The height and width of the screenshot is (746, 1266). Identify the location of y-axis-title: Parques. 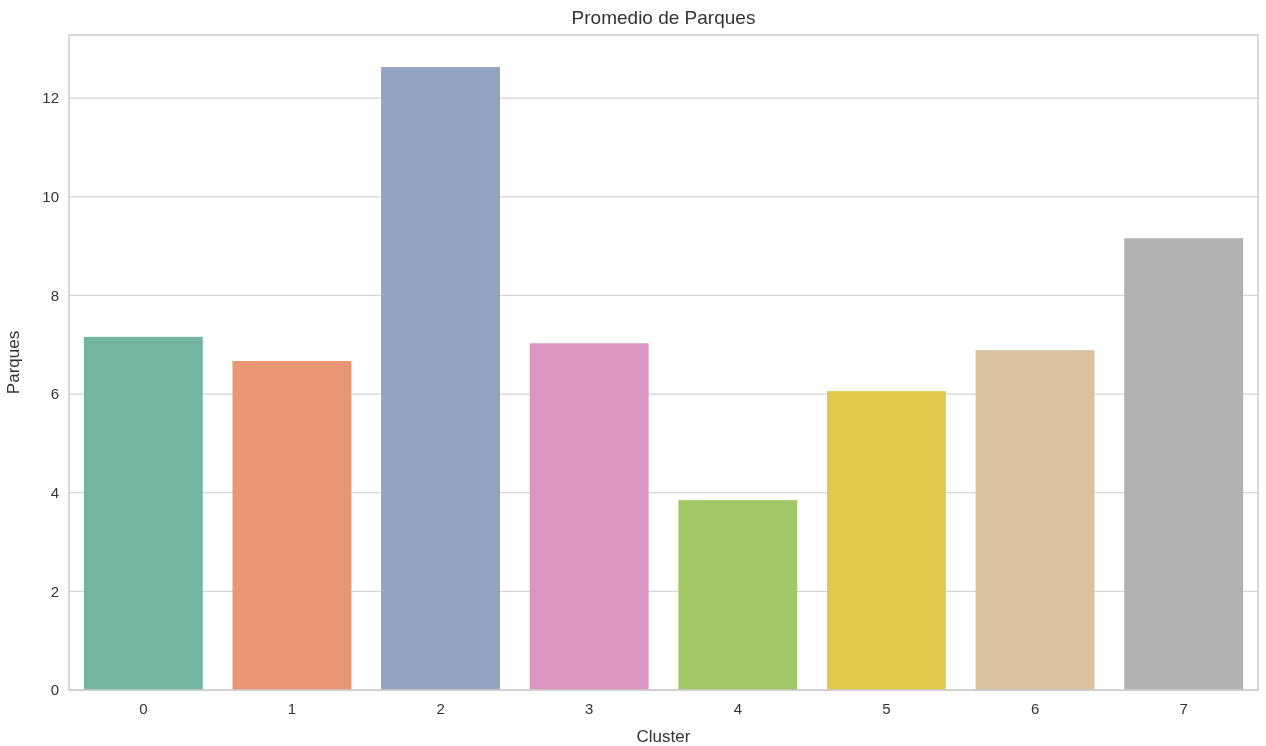
(13, 362).